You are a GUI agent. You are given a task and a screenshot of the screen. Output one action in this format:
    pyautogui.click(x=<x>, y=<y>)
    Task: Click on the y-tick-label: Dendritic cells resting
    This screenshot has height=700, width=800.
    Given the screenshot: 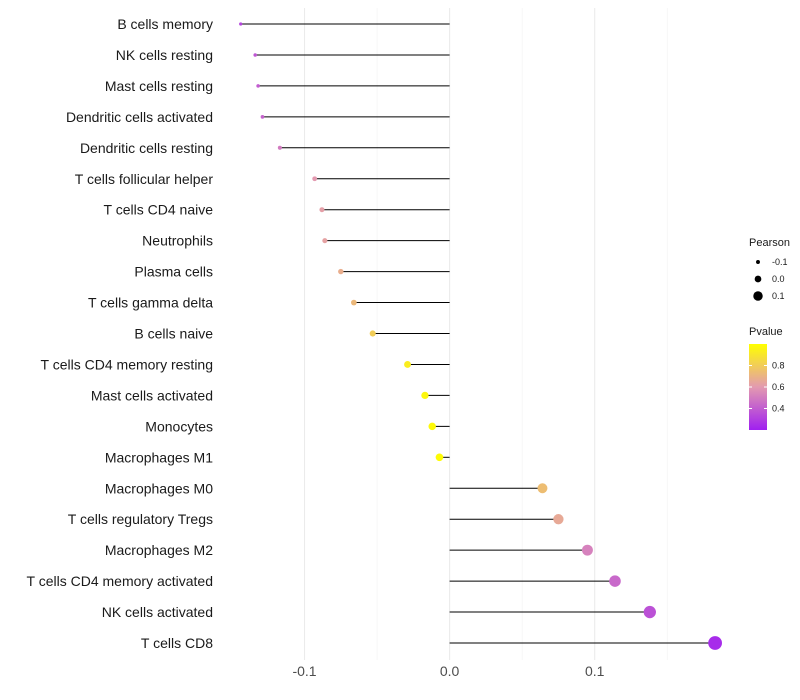 What is the action you would take?
    pyautogui.click(x=146, y=148)
    